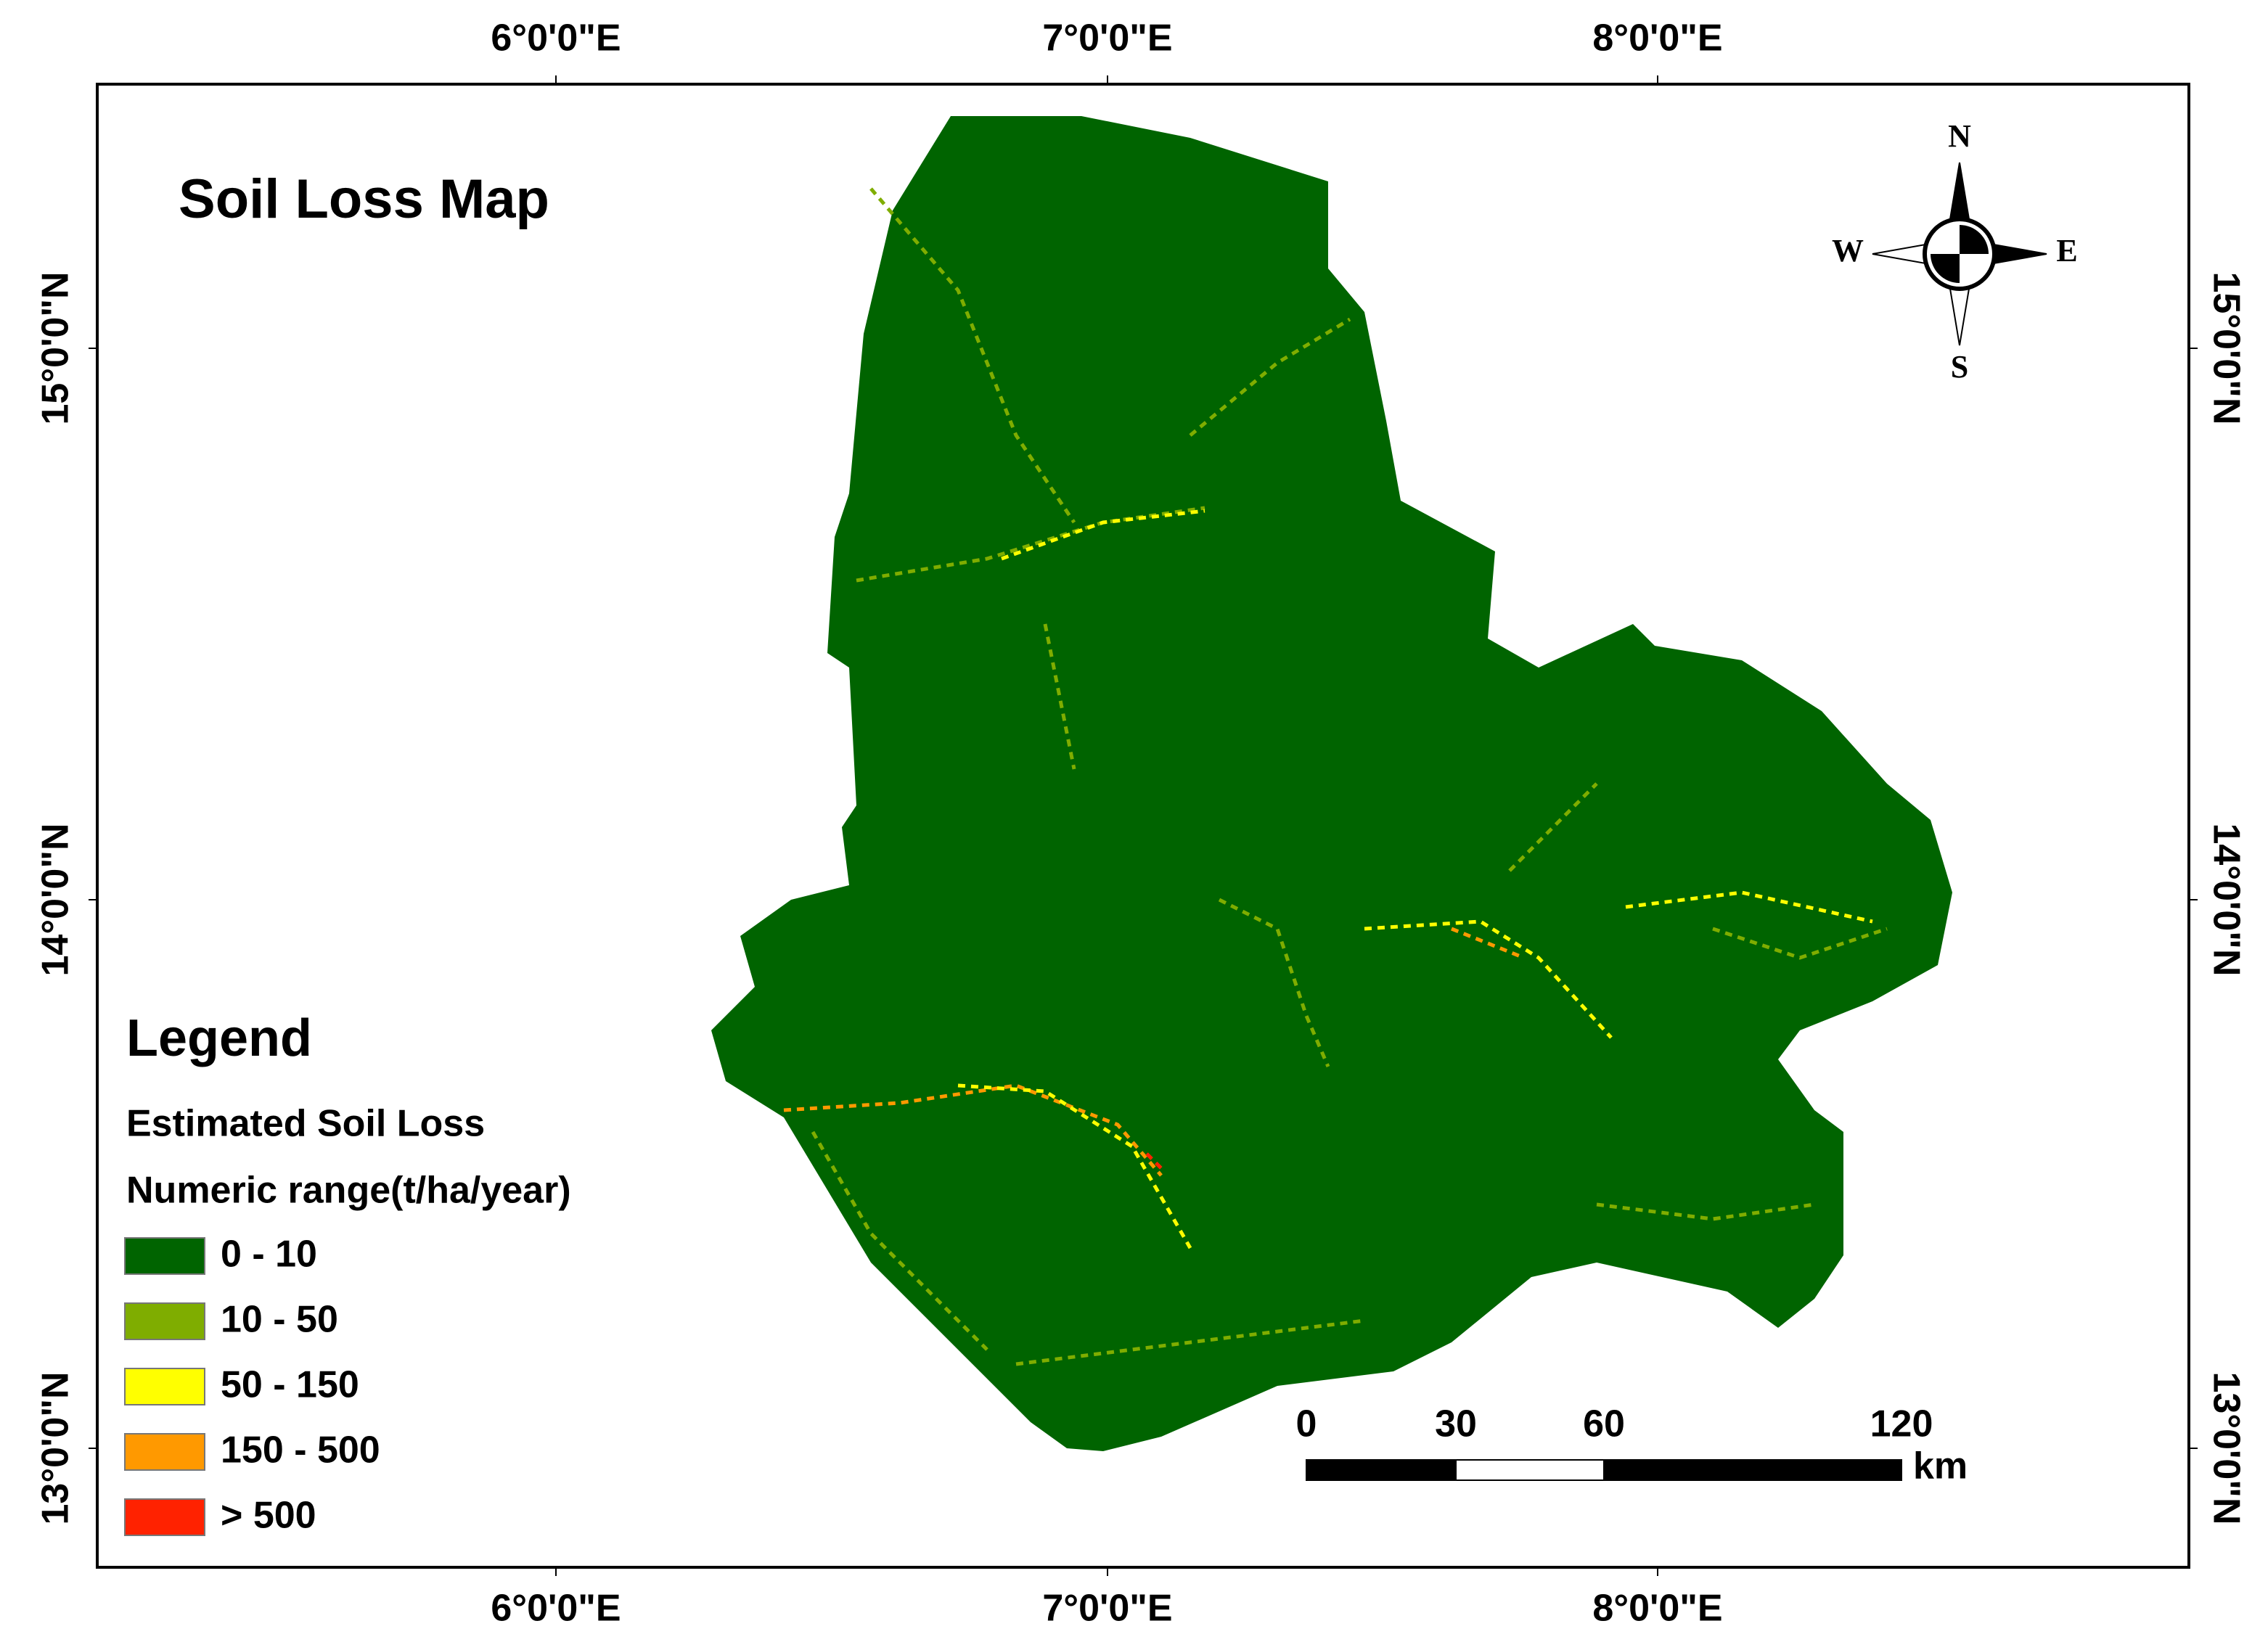 Image resolution: width=2268 pixels, height=1650 pixels. What do you see at coordinates (1959, 367) in the screenshot?
I see `compass-south: S` at bounding box center [1959, 367].